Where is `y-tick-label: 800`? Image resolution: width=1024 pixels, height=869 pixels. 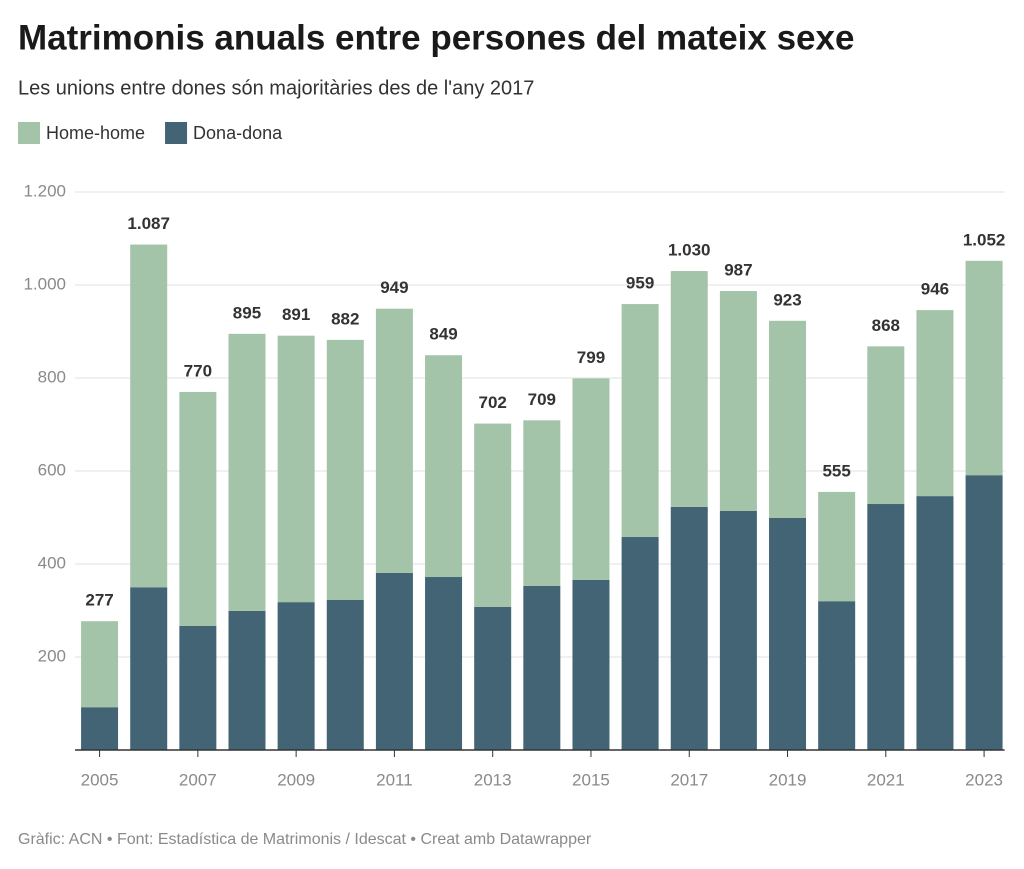
y-tick-label: 800 is located at coordinates (52, 376).